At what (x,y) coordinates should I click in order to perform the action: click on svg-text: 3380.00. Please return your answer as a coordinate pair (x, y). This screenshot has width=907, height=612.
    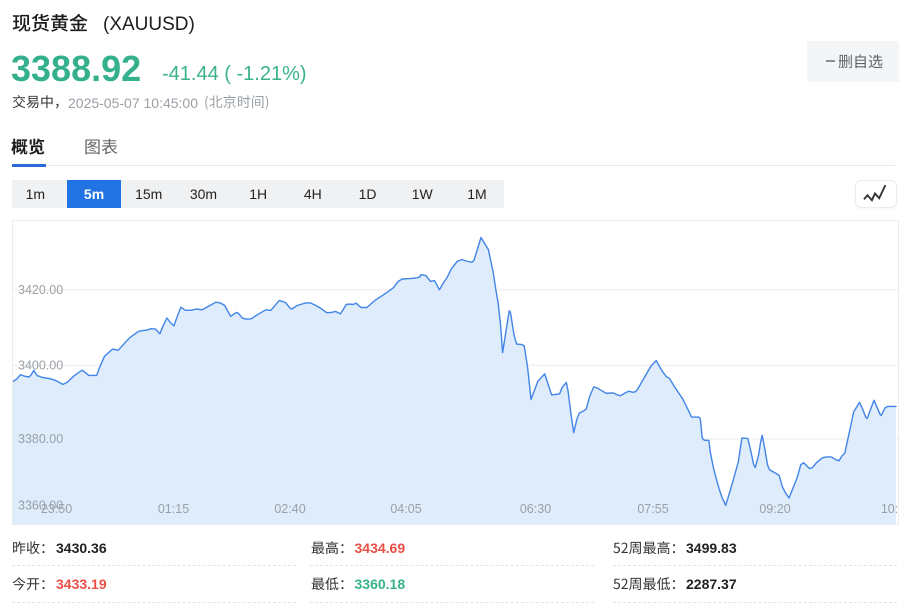
    Looking at the image, I should click on (40, 439).